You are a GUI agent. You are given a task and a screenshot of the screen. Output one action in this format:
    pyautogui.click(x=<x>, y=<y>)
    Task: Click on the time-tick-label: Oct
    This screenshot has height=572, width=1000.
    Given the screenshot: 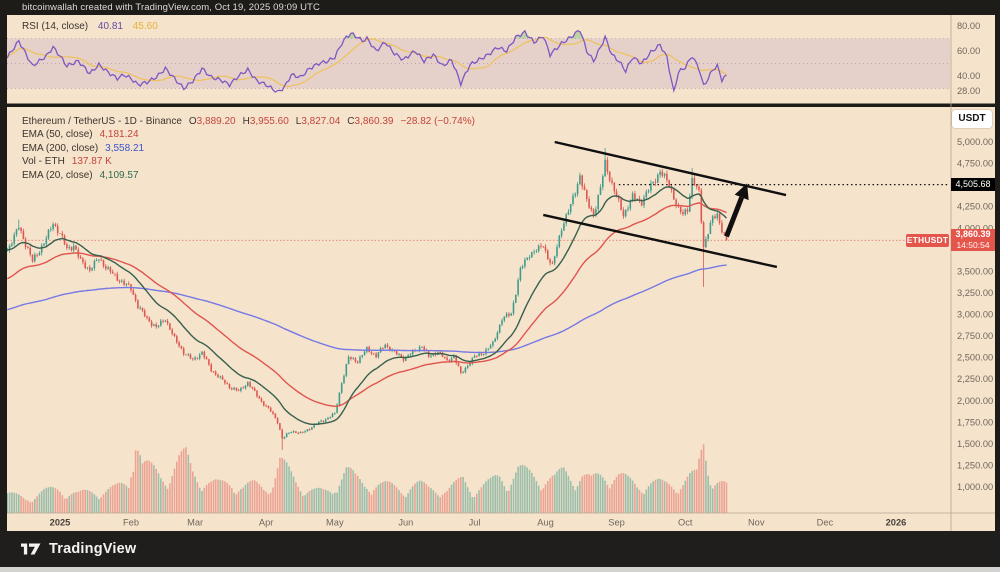 What is the action you would take?
    pyautogui.click(x=685, y=523)
    